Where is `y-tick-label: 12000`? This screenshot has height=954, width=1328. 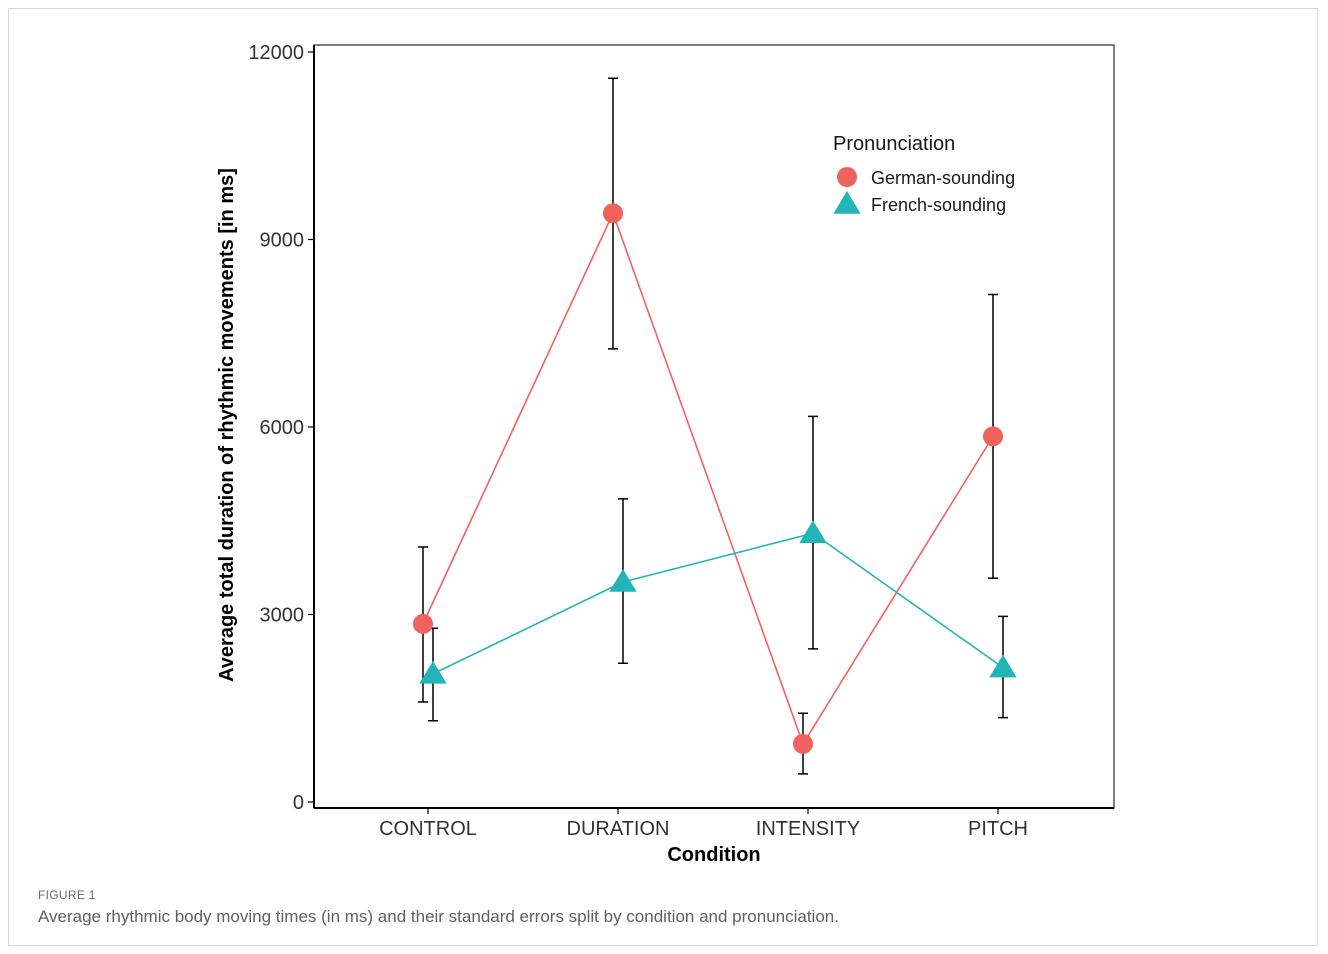
y-tick-label: 12000 is located at coordinates (276, 53).